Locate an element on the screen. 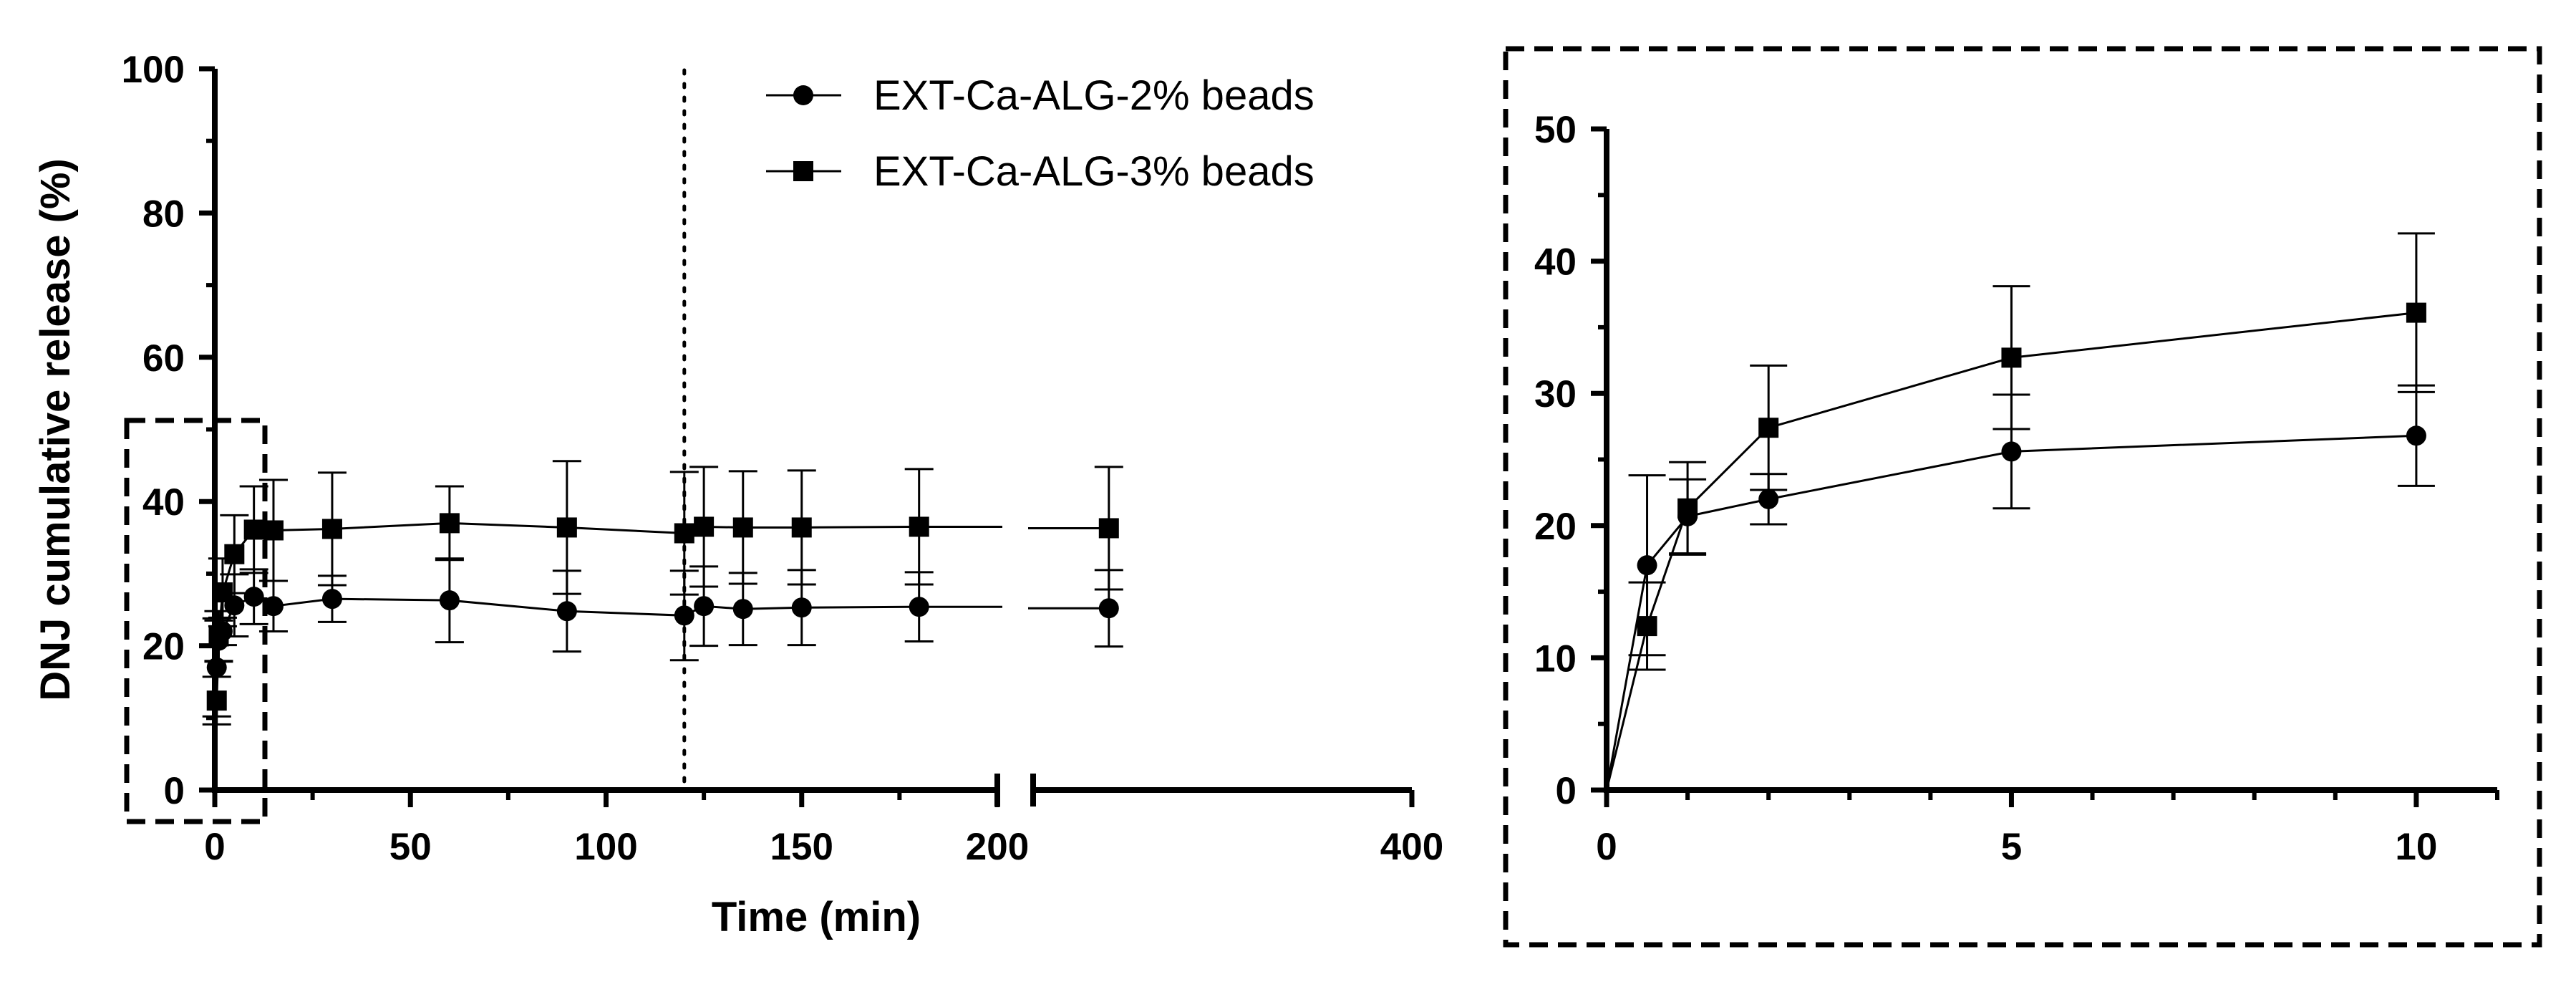 The image size is (2576, 987). inset-x-tick-label: 10 is located at coordinates (2416, 847).